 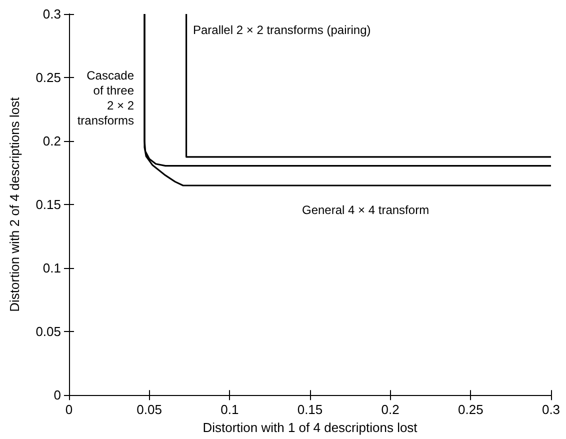 I want to click on y-tick-label: 0.1, so click(x=51, y=268).